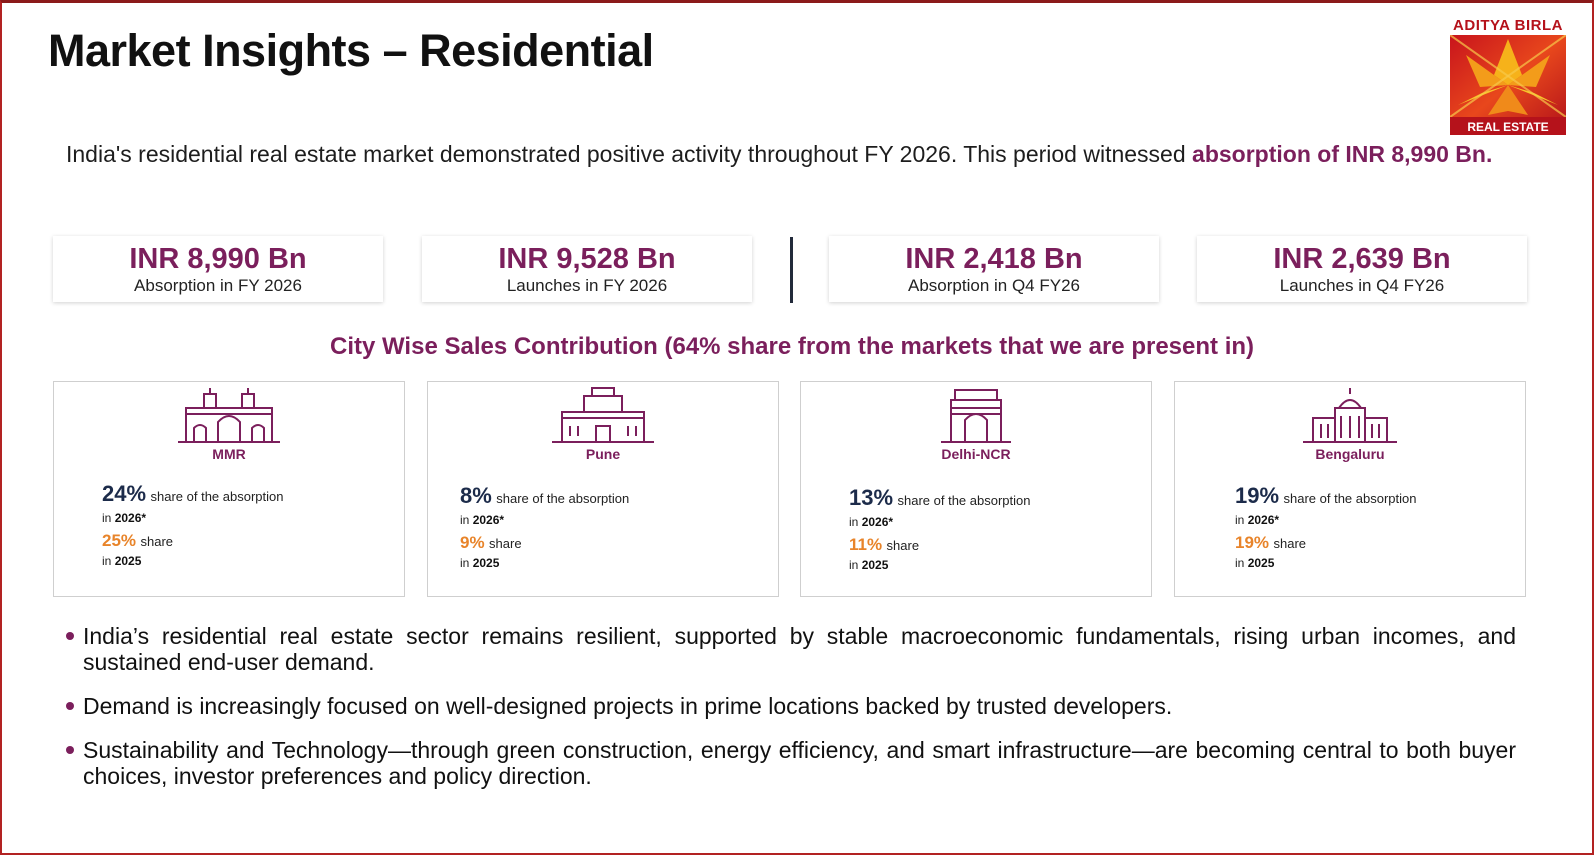 The width and height of the screenshot is (1594, 855). I want to click on shaniwar-wada-fort-icon, so click(603, 415).